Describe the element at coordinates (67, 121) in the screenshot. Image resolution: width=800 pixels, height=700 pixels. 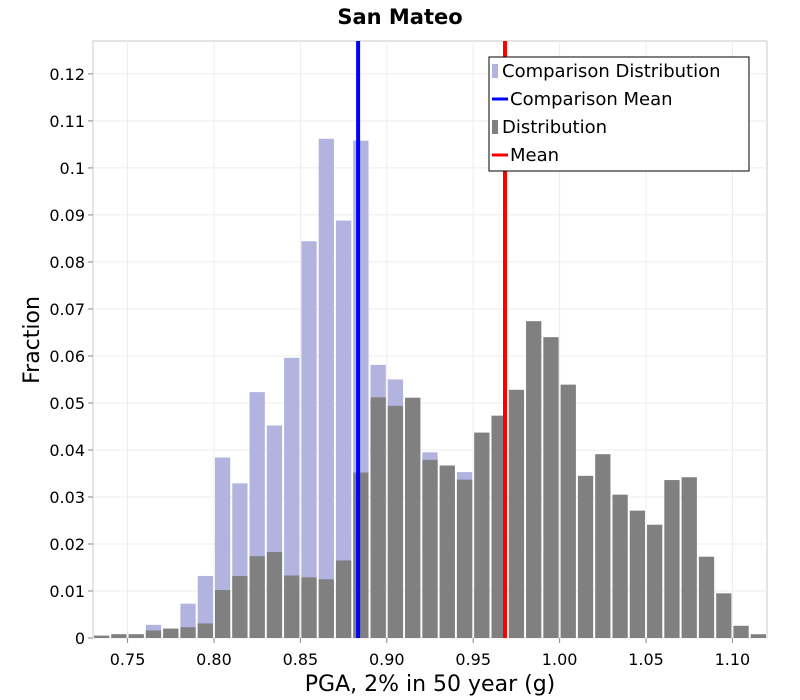
I see `y-tick-label: 0.11` at that location.